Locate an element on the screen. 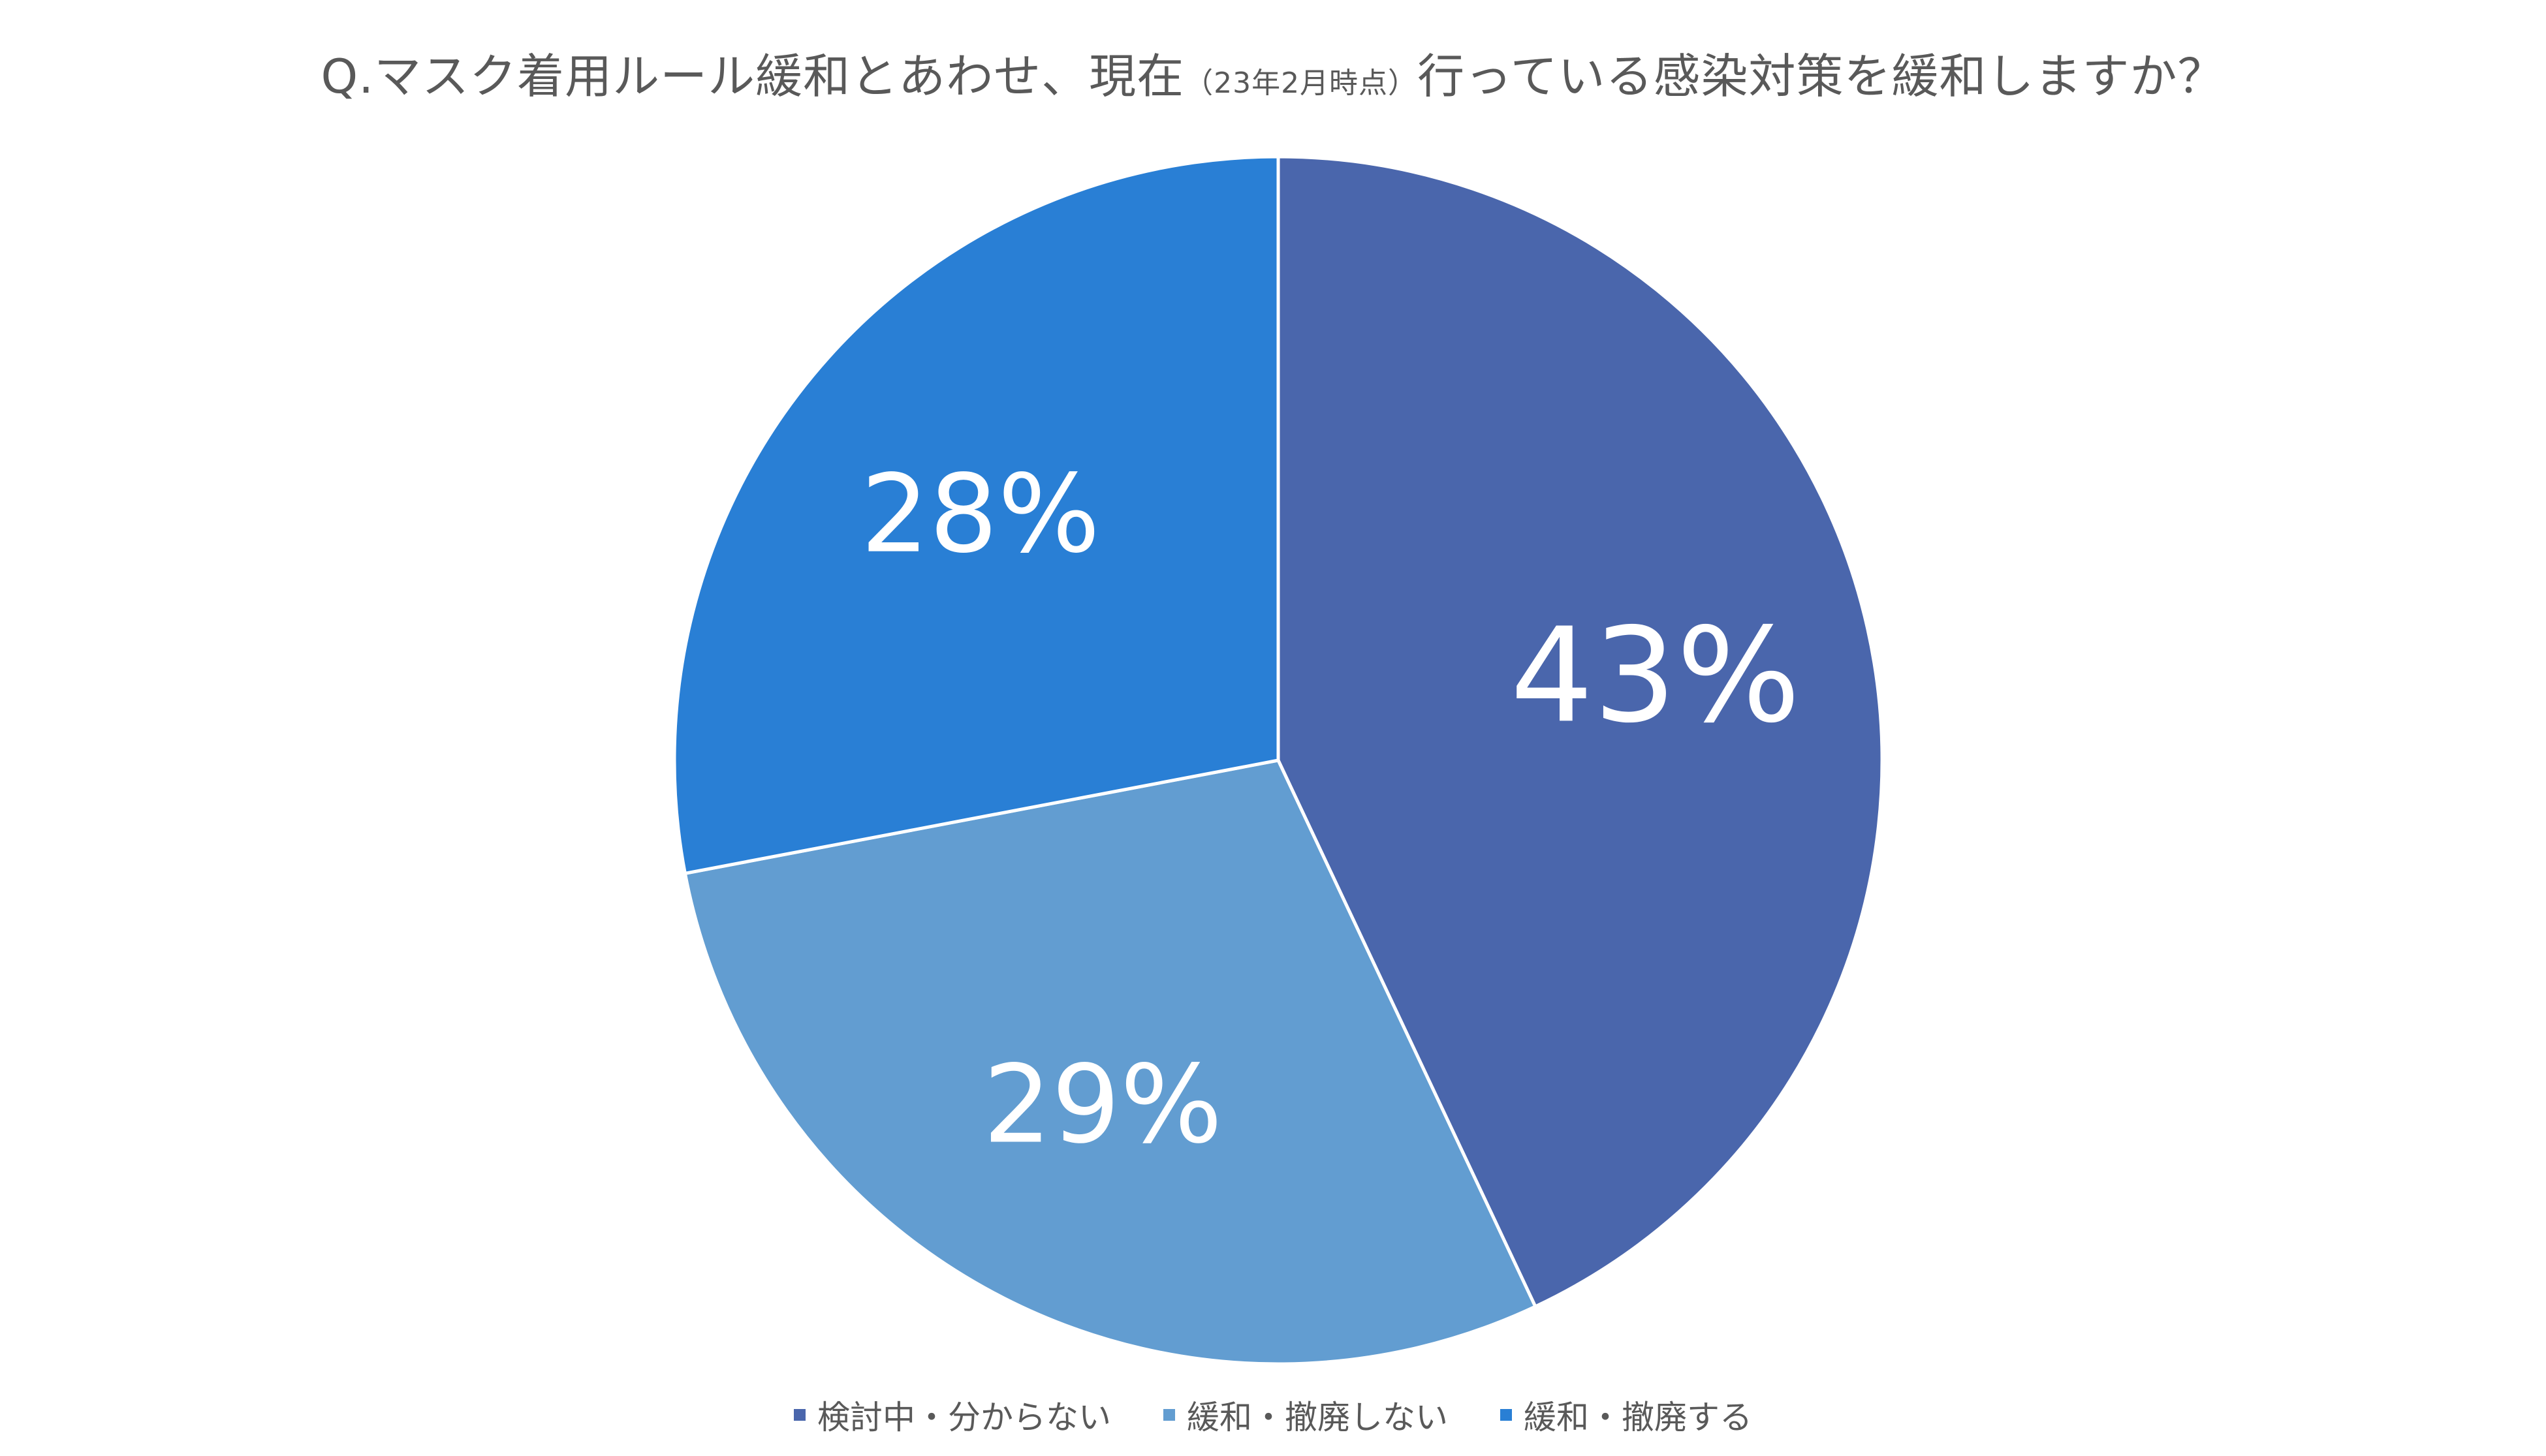  chart-legend: 検討中・分からない 緩和・撤廃しない 緩和・撤廃する is located at coordinates (1273, 1414).